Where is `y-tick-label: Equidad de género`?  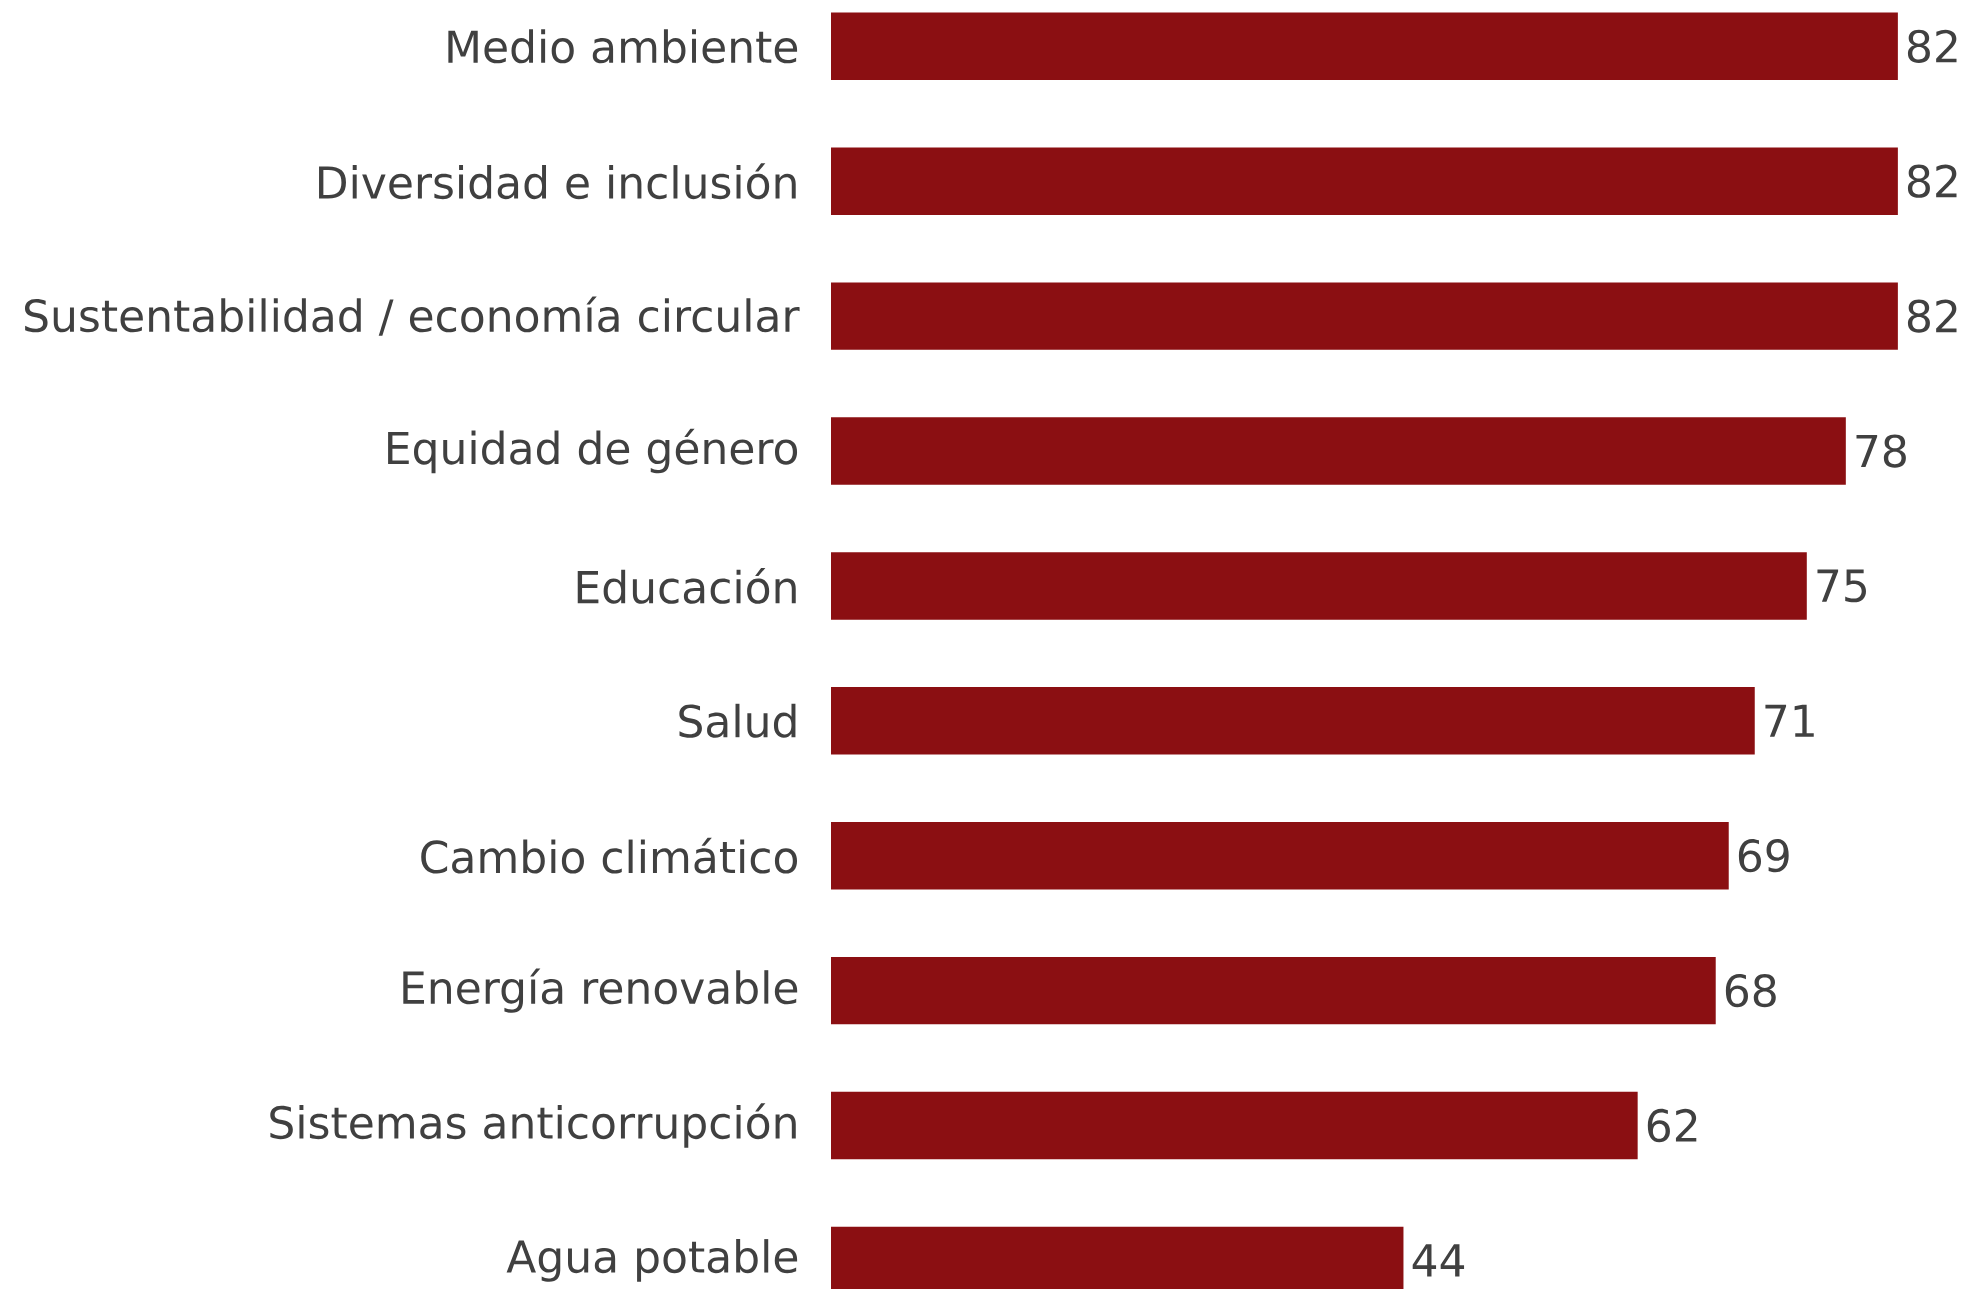 y-tick-label: Equidad de género is located at coordinates (593, 451).